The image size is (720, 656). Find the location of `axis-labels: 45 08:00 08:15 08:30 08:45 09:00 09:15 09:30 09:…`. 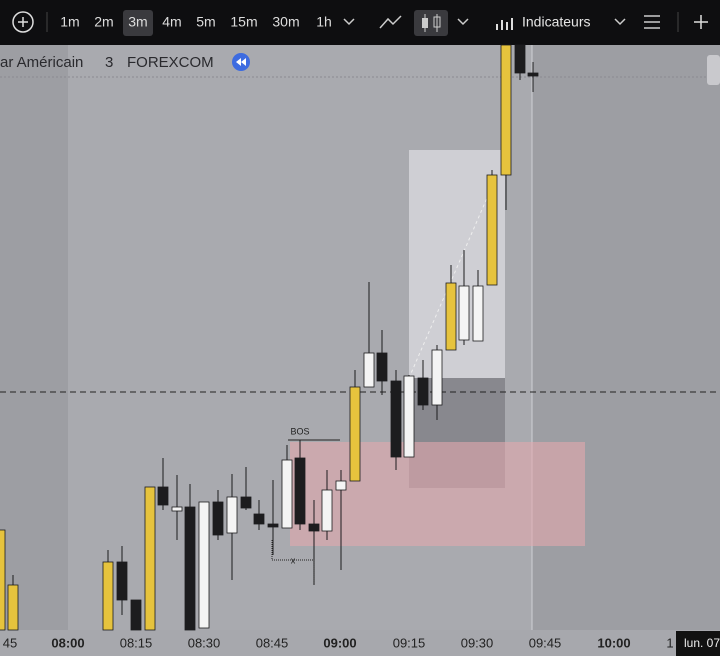

axis-labels: 45 08:00 08:15 08:30 08:45 09:00 09:15 09:30 09:… is located at coordinates (338, 642).